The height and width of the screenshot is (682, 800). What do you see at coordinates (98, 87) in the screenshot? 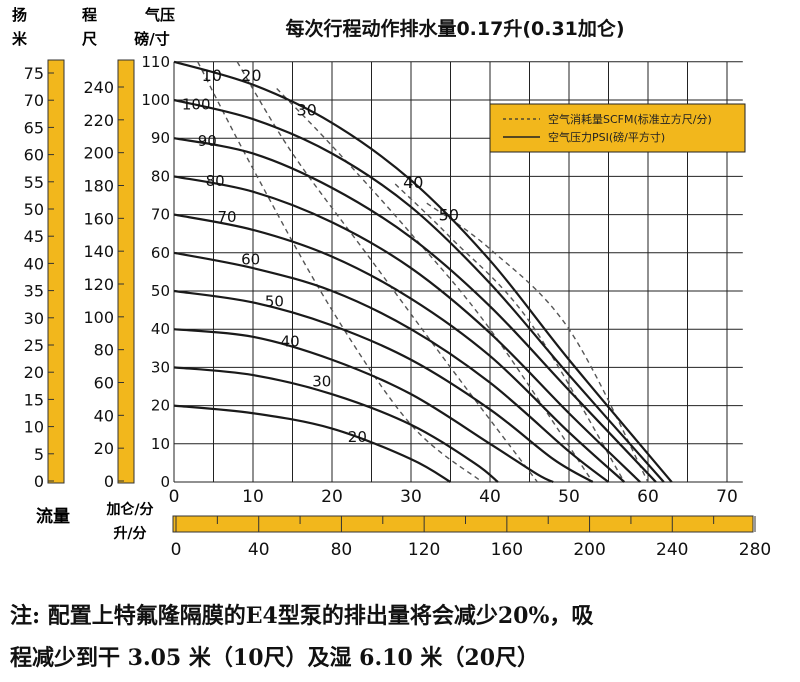
I see `feet-tick-label: 240` at bounding box center [98, 87].